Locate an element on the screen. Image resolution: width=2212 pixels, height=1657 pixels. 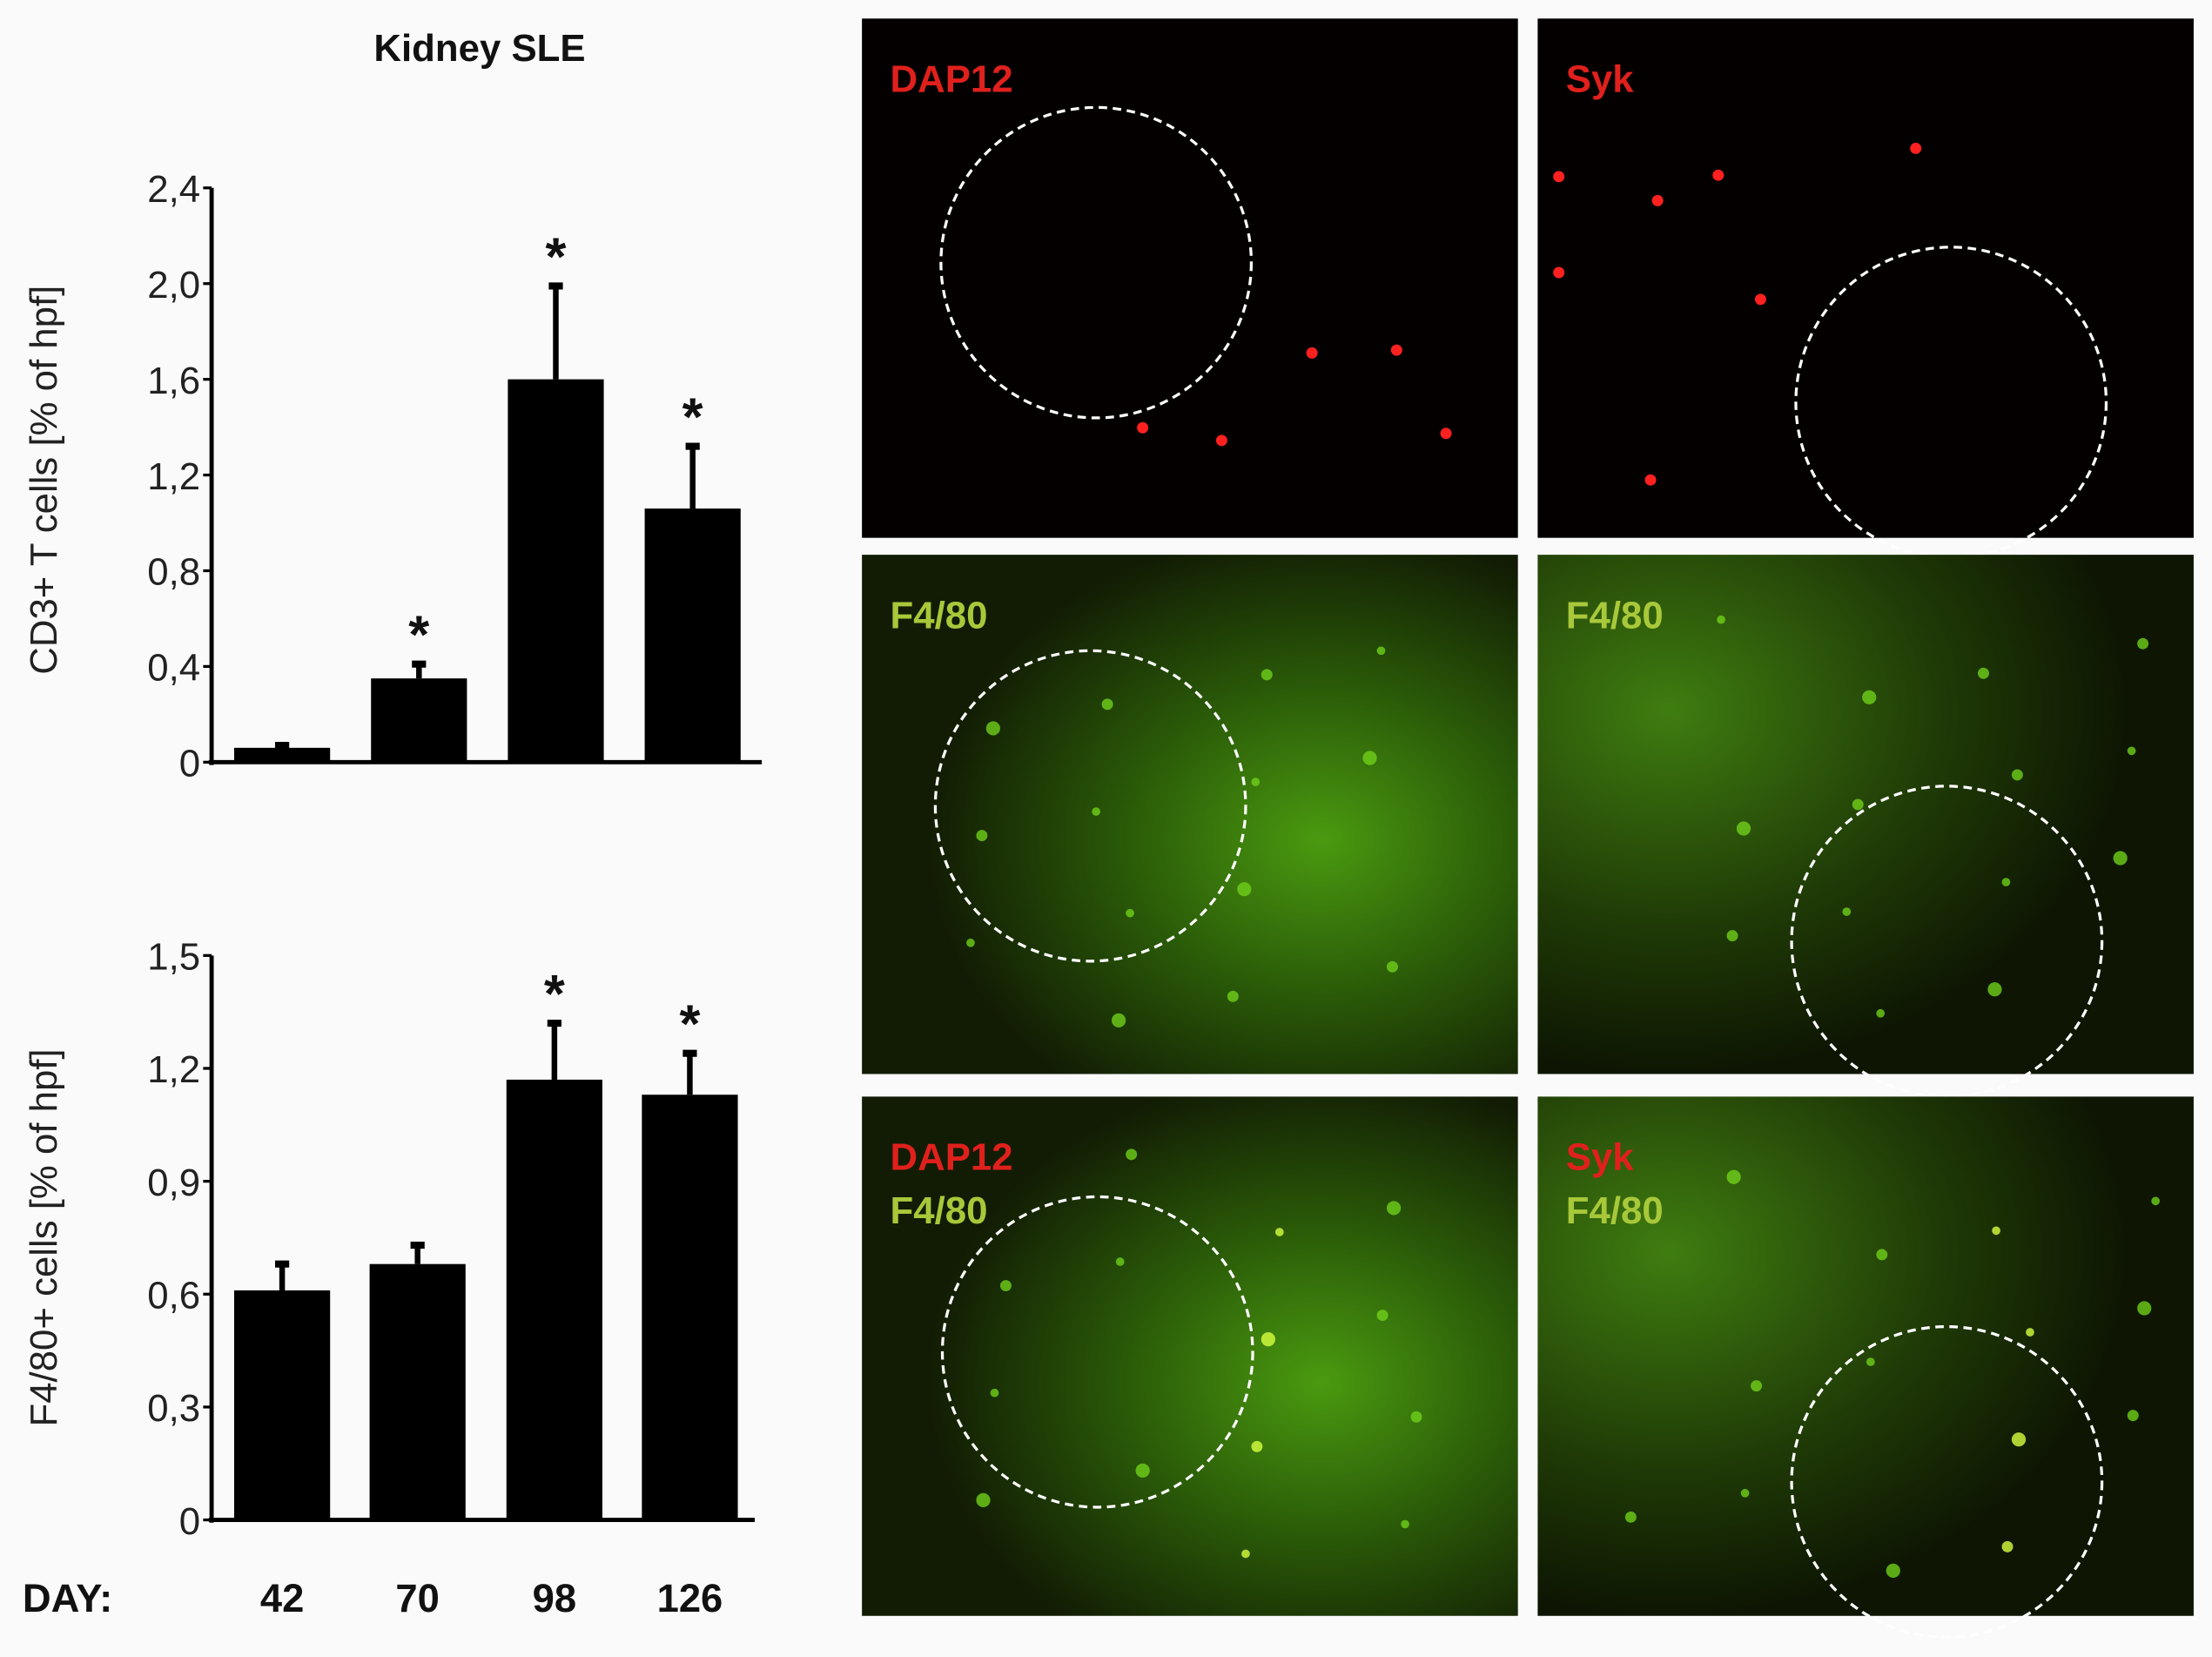
x-axis-label: DAY: is located at coordinates (67, 1598).